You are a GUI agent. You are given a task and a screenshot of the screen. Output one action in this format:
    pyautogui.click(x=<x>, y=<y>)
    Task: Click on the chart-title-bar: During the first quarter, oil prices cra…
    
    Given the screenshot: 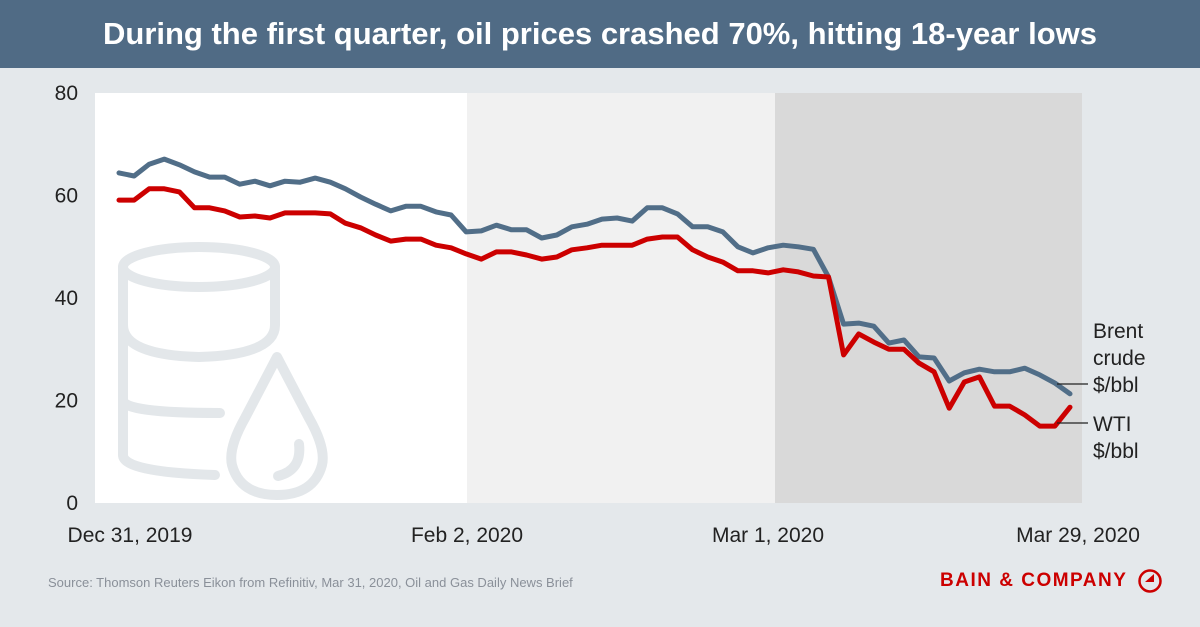 What is the action you would take?
    pyautogui.click(x=600, y=34)
    